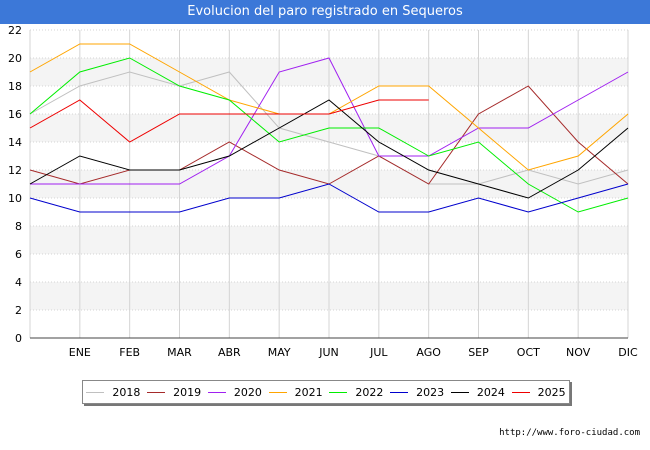  I want to click on x-tick-label: ENE, so click(80, 352).